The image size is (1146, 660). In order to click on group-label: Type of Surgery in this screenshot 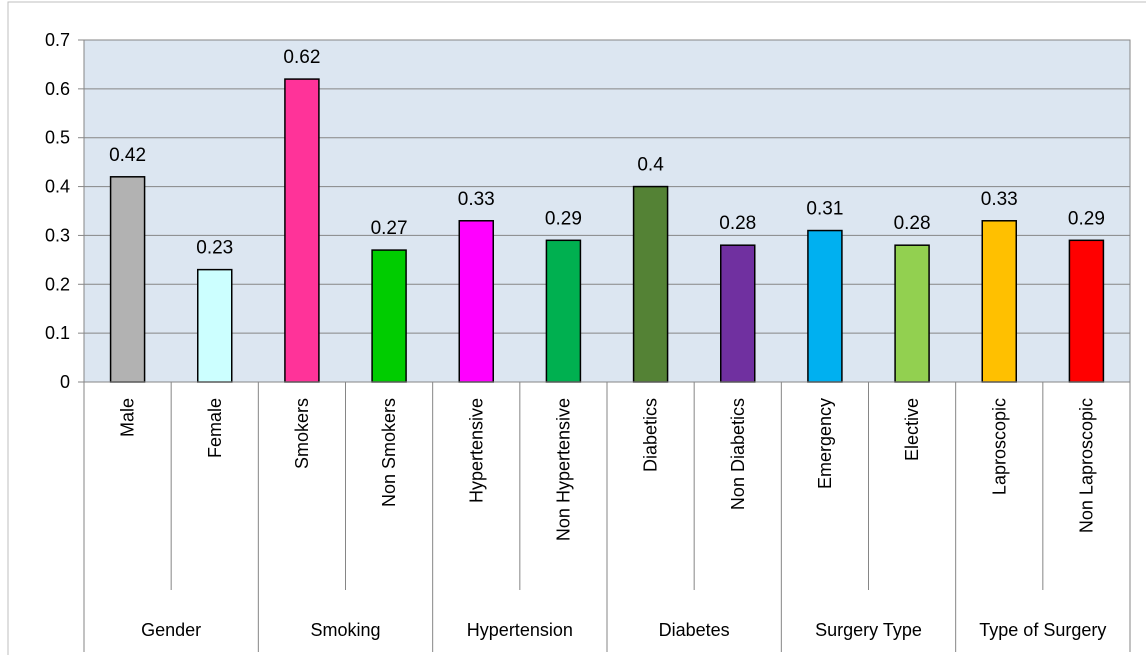, I will do `click(1042, 630)`.